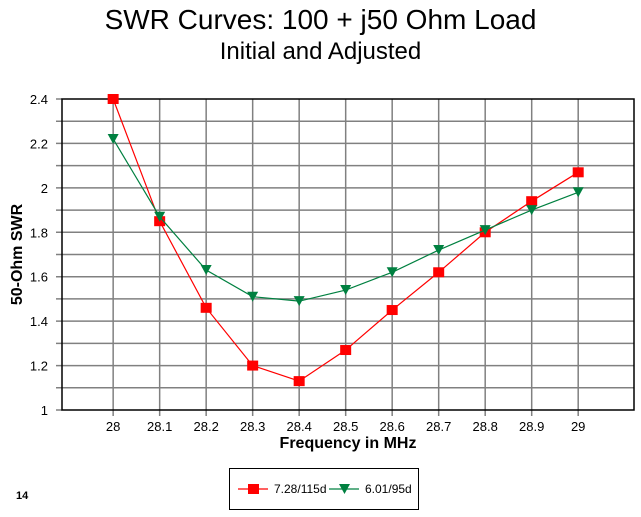 This screenshot has height=517, width=641. I want to click on chart-title: SWR Curves: 100 + j50 Ohm Load, so click(320, 19).